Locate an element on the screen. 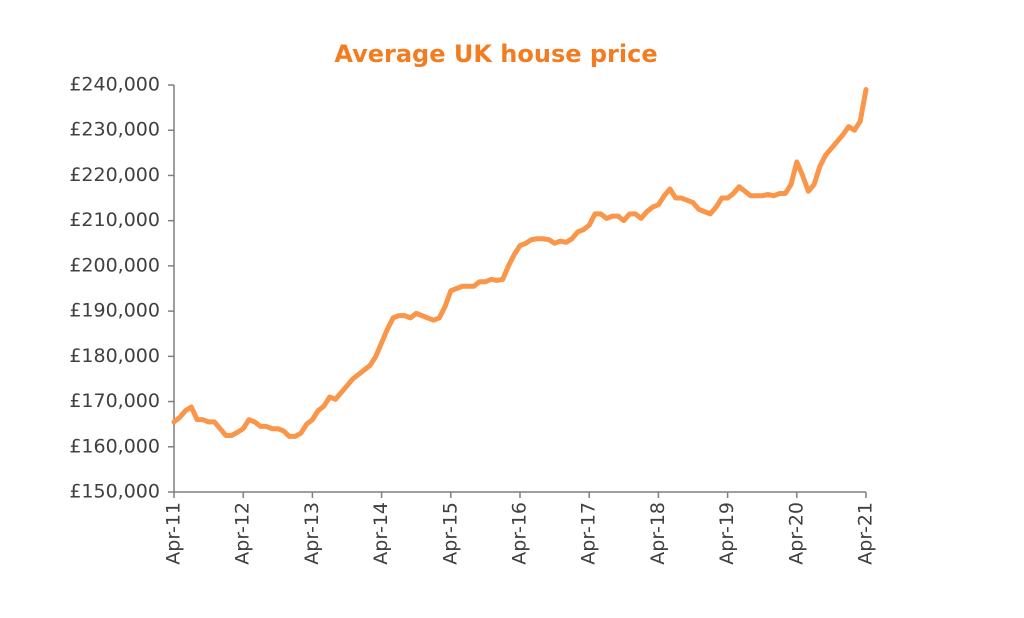  y-tick-label: £150,000 is located at coordinates (114, 492).